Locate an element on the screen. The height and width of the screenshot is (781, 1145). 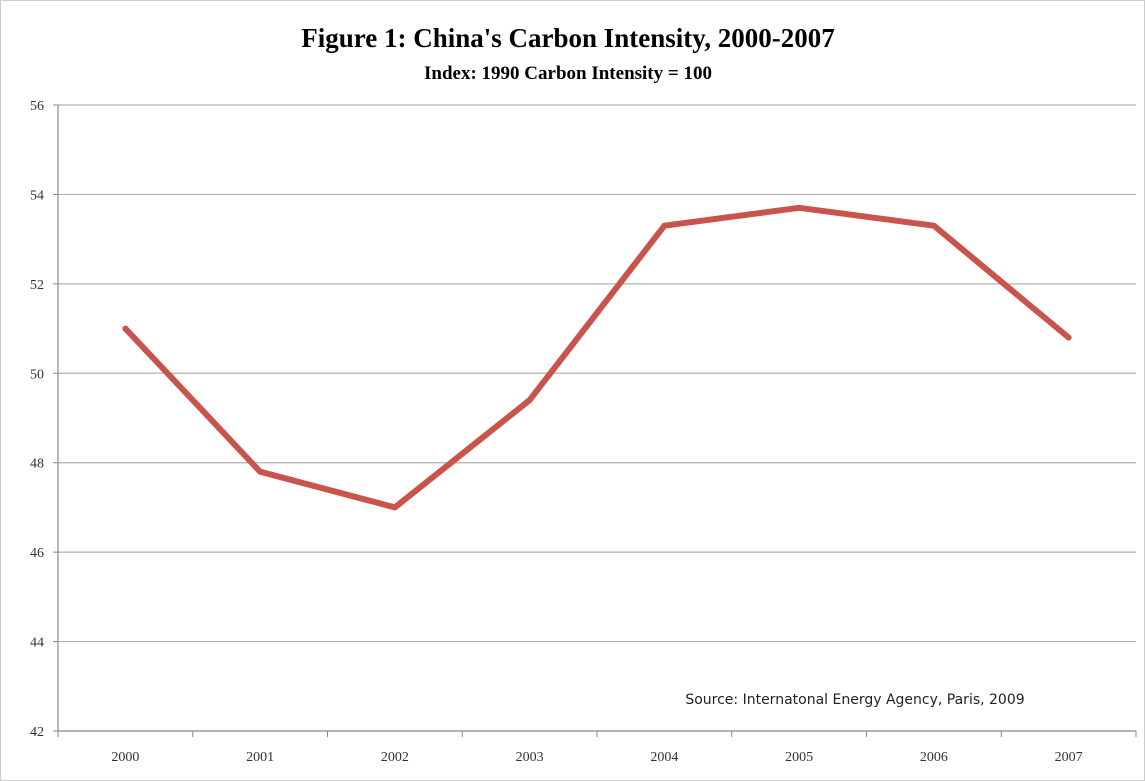
y-tick-label: 52 is located at coordinates (37, 285).